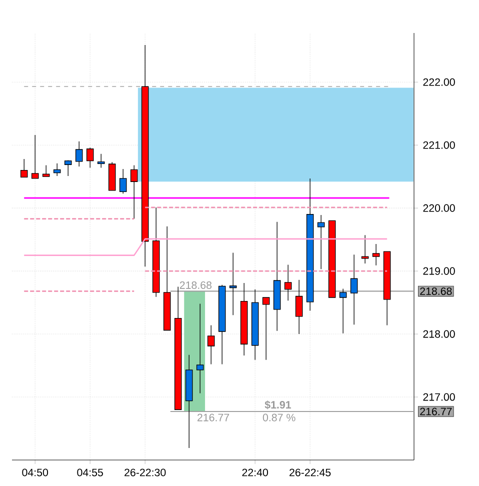 Image resolution: width=479 pixels, height=486 pixels. What do you see at coordinates (214, 418) in the screenshot?
I see `annotation: 216.77` at bounding box center [214, 418].